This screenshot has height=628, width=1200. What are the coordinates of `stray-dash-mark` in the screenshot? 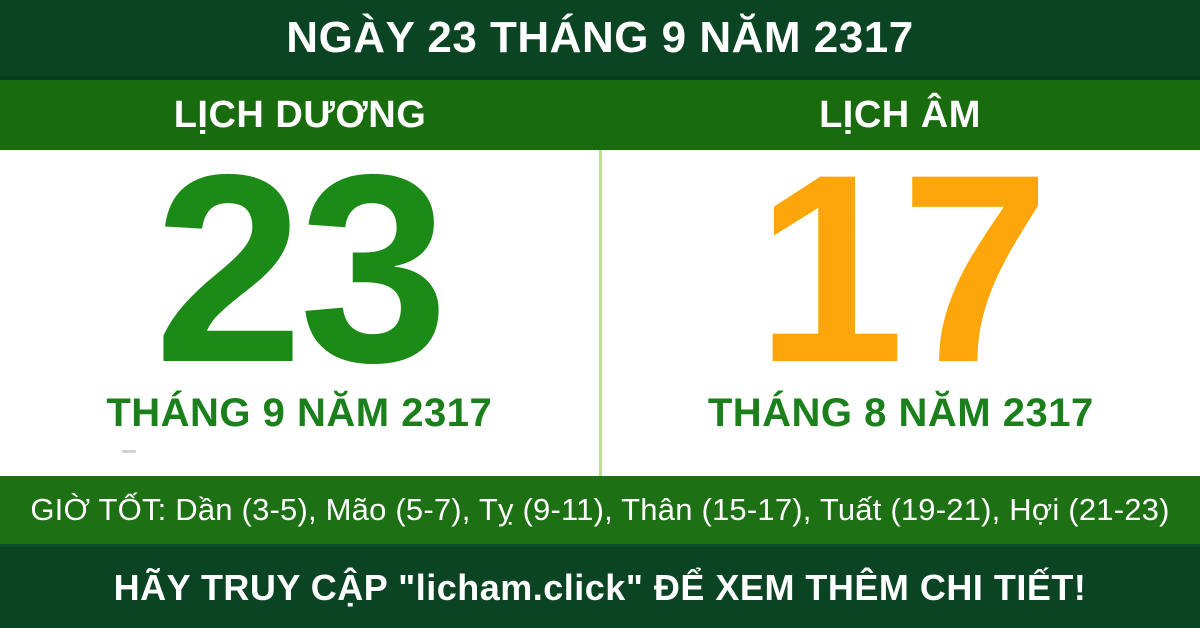 It's located at (129, 451).